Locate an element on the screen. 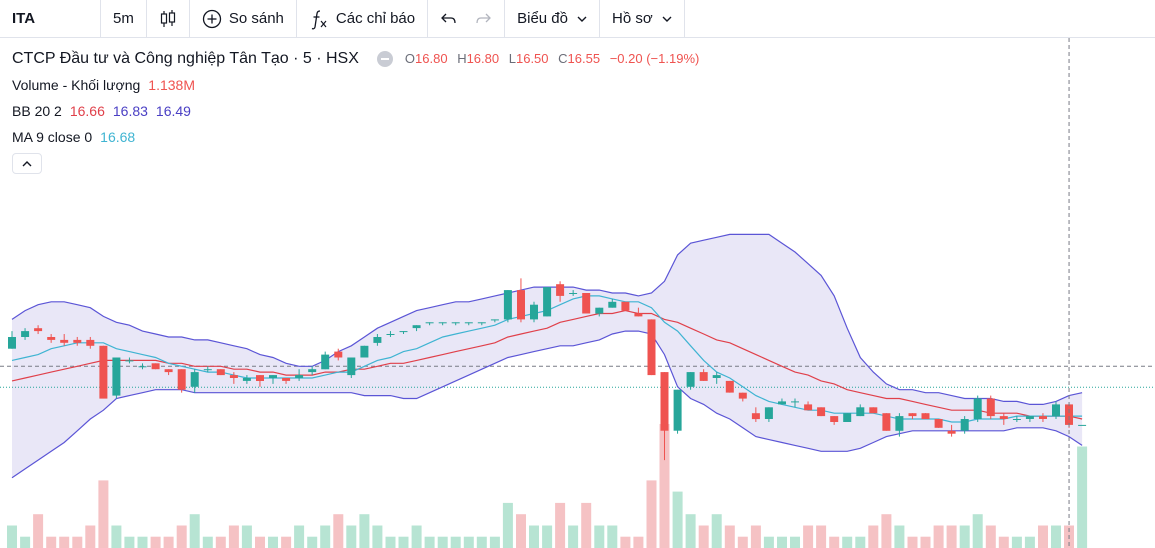 This screenshot has width=1155, height=548. compare-label: So sánh is located at coordinates (256, 18).